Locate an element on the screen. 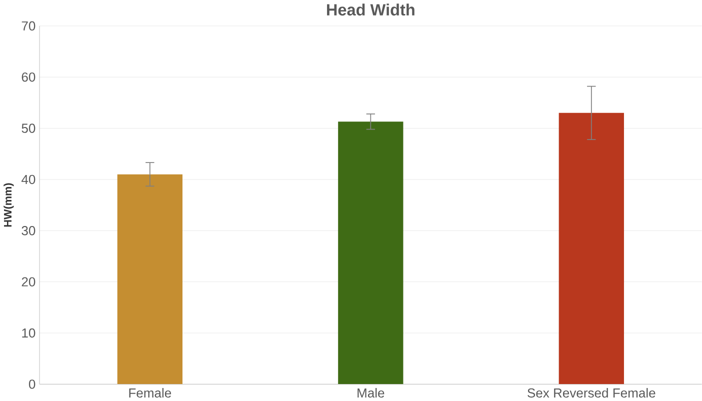  x-tick-label: Male is located at coordinates (371, 393).